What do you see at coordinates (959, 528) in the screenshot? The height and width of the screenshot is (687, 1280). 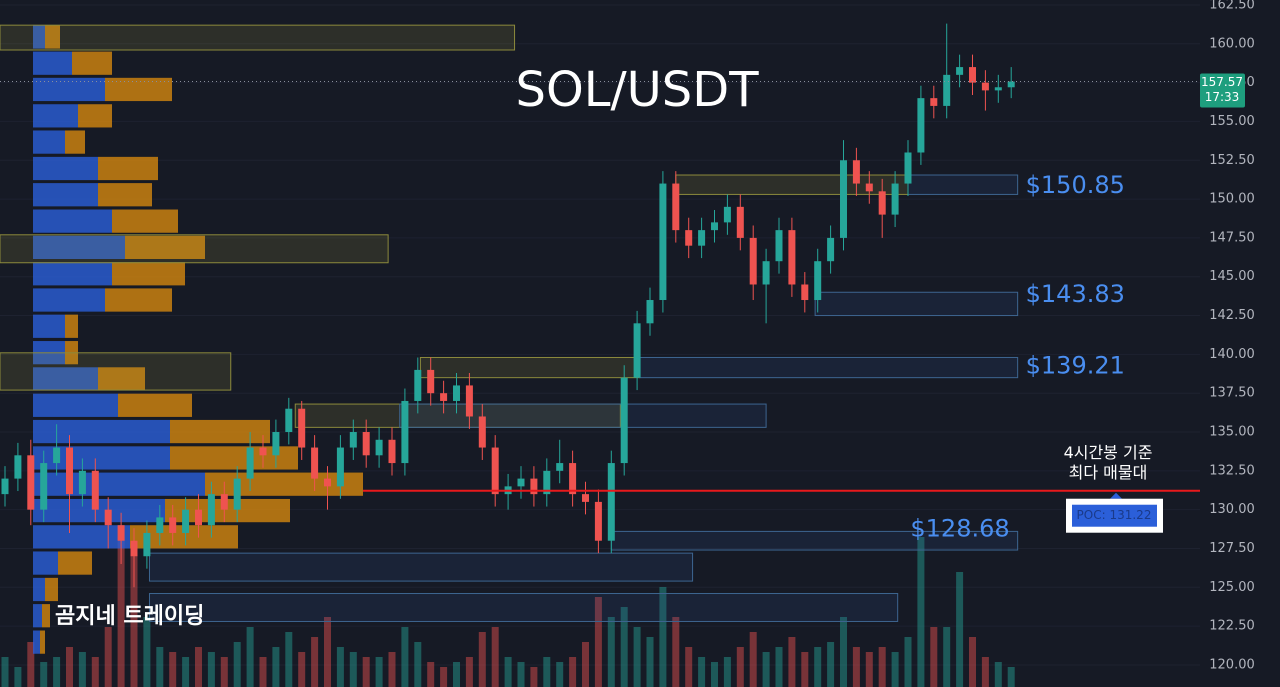 I see `level-label: $128.68` at bounding box center [959, 528].